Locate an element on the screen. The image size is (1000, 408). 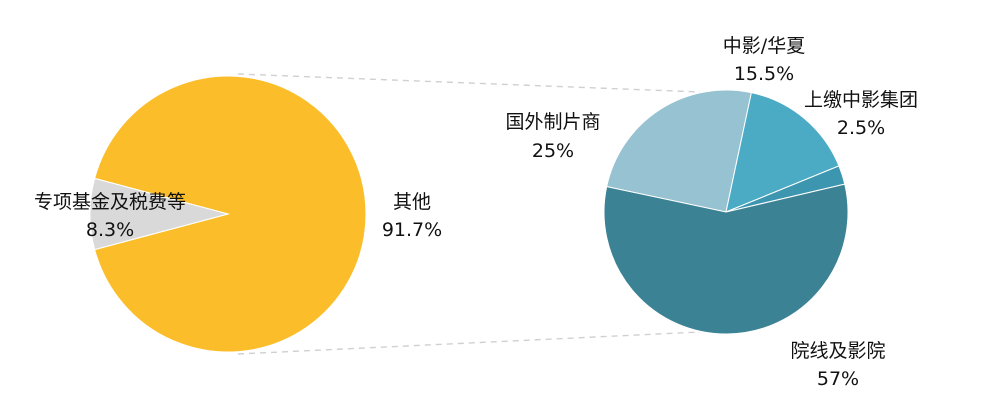
connector-line-top is located at coordinates (469, 83).